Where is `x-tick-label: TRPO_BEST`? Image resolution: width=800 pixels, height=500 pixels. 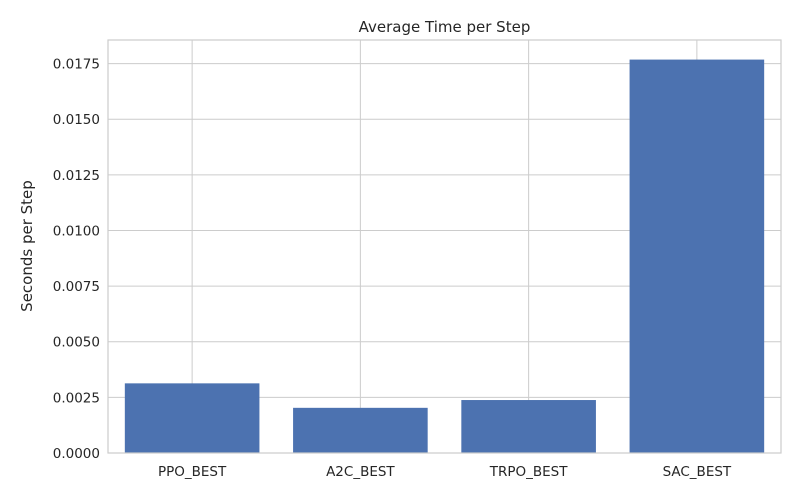
x-tick-label: TRPO_BEST is located at coordinates (529, 472).